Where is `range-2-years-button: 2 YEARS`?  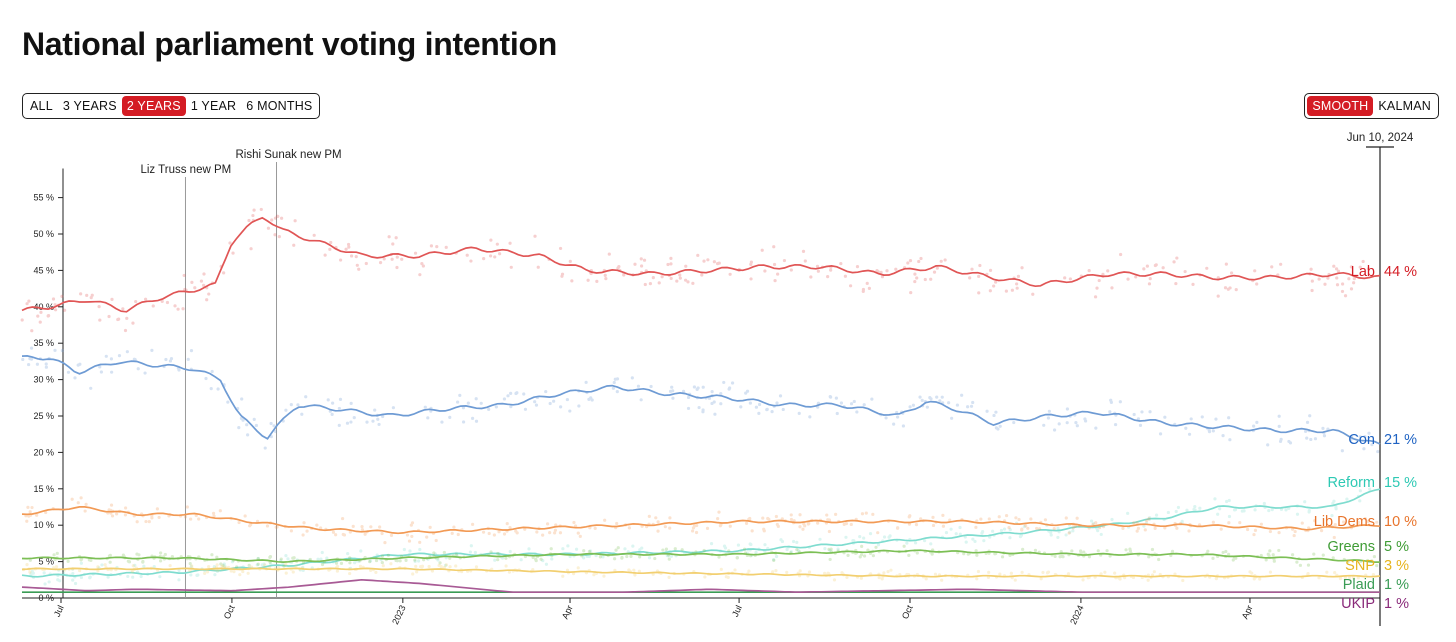 range-2-years-button: 2 YEARS is located at coordinates (153, 106).